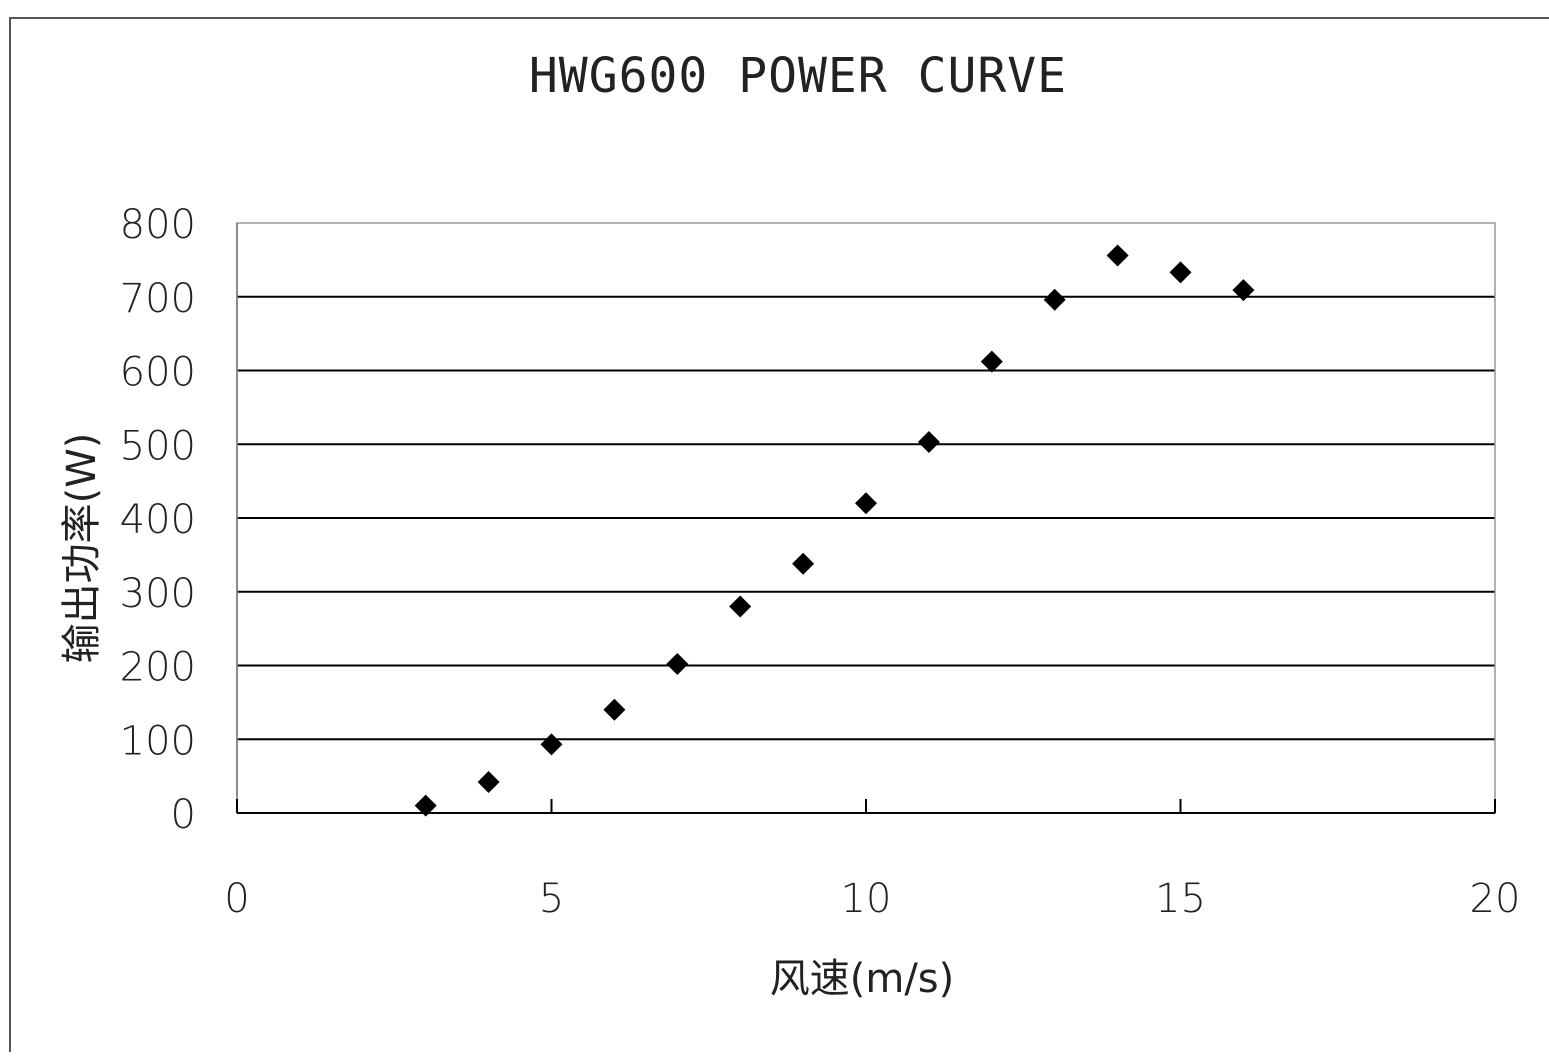 Image resolution: width=1549 pixels, height=1056 pixels. Describe the element at coordinates (158, 594) in the screenshot. I see `y-tick-label-300: 300` at that location.